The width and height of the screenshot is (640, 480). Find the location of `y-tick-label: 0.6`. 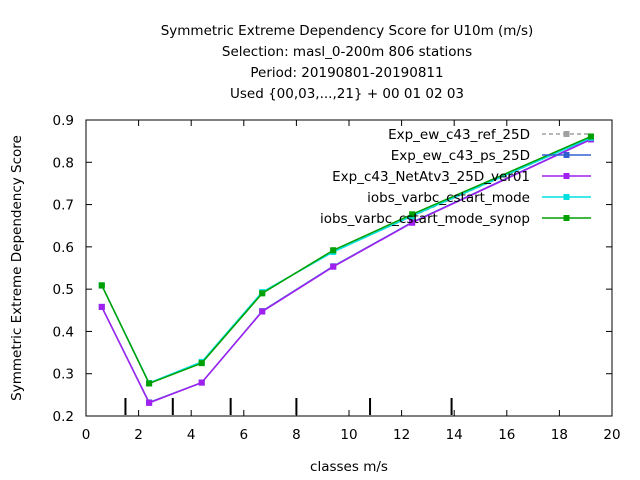

y-tick-label: 0.6 is located at coordinates (63, 248).